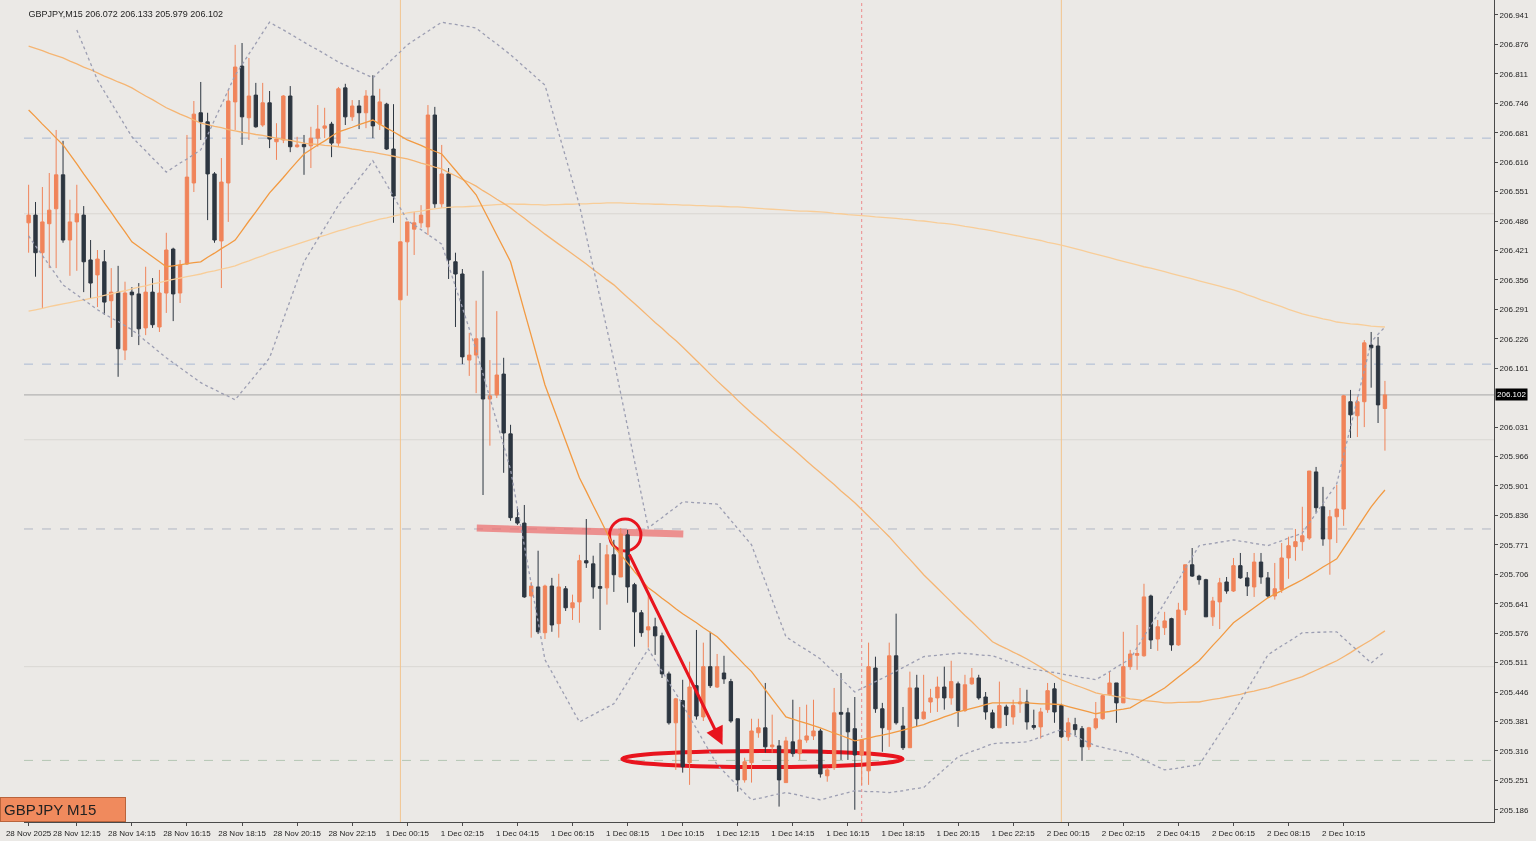 Image resolution: width=1536 pixels, height=841 pixels. What do you see at coordinates (1013, 833) in the screenshot?
I see `x-tick-label: 1 Dec 22:15` at bounding box center [1013, 833].